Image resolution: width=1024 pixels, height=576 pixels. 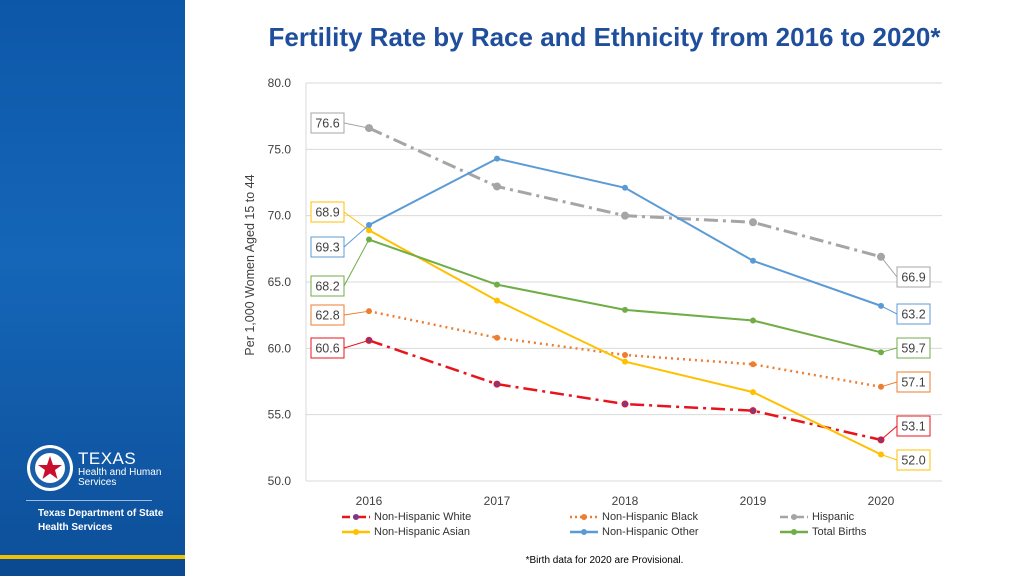 What do you see at coordinates (280, 149) in the screenshot?
I see `y-tick-label: 75.0` at bounding box center [280, 149].